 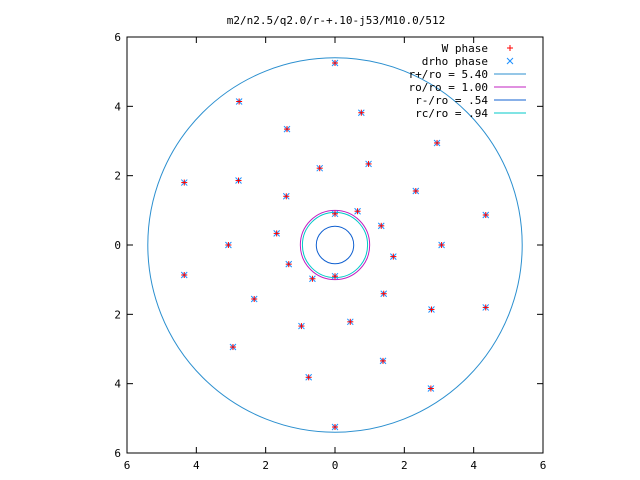 I want to click on legend-label: rc/ro = .94, so click(x=451, y=113).